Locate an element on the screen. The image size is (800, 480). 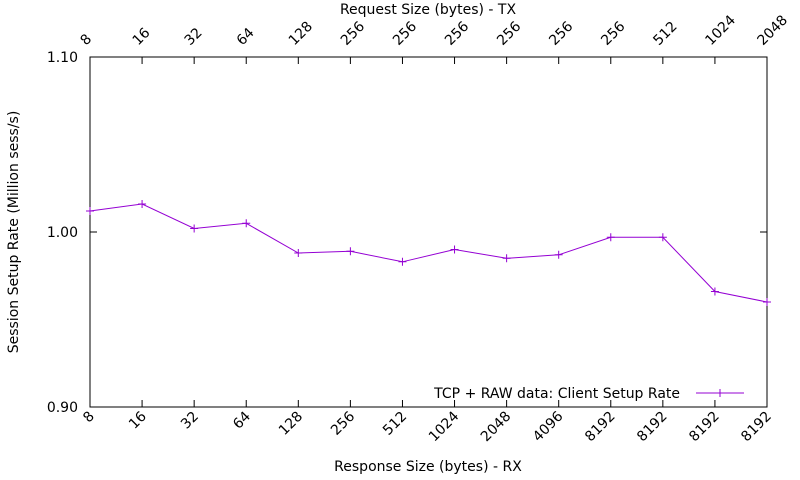
y-tick-label: 0.90 is located at coordinates (62, 408).